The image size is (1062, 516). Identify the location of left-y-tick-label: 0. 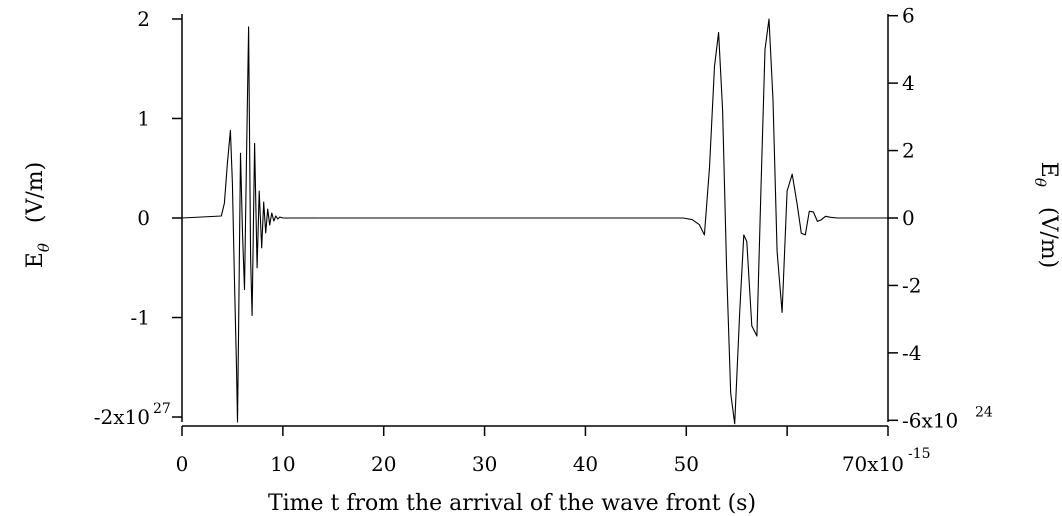
(143, 218).